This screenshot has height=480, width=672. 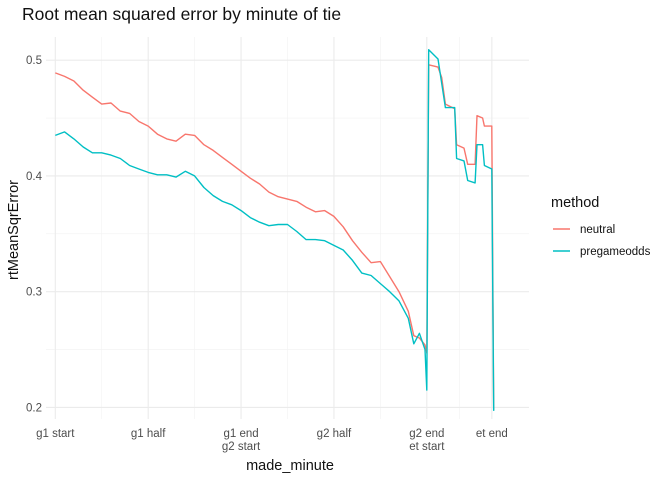 What do you see at coordinates (334, 434) in the screenshot?
I see `x-tick-label: g2 half` at bounding box center [334, 434].